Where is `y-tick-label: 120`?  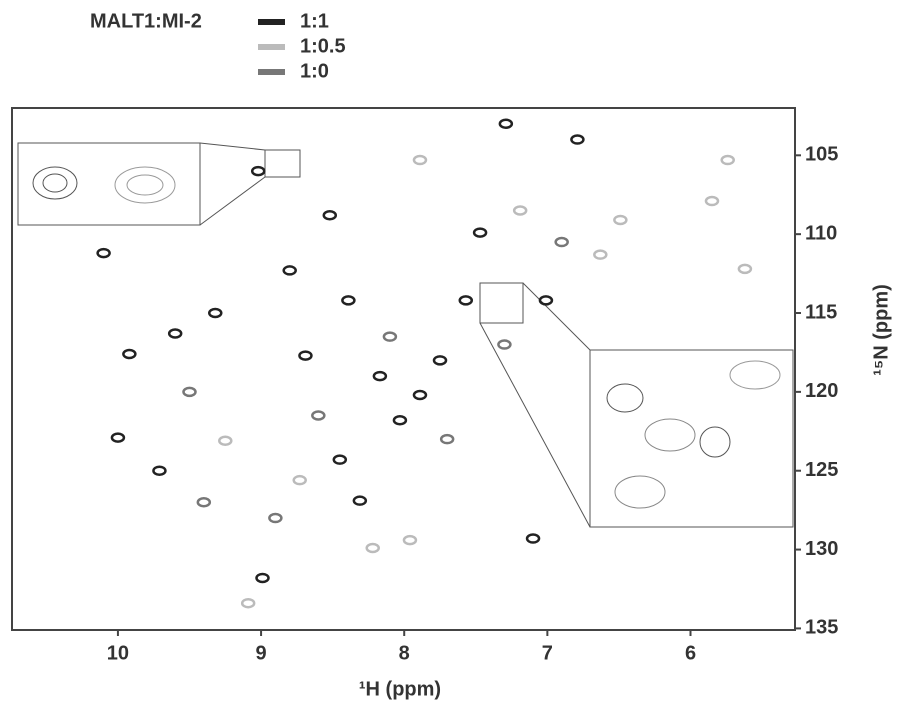
y-tick-label: 120 is located at coordinates (821, 391).